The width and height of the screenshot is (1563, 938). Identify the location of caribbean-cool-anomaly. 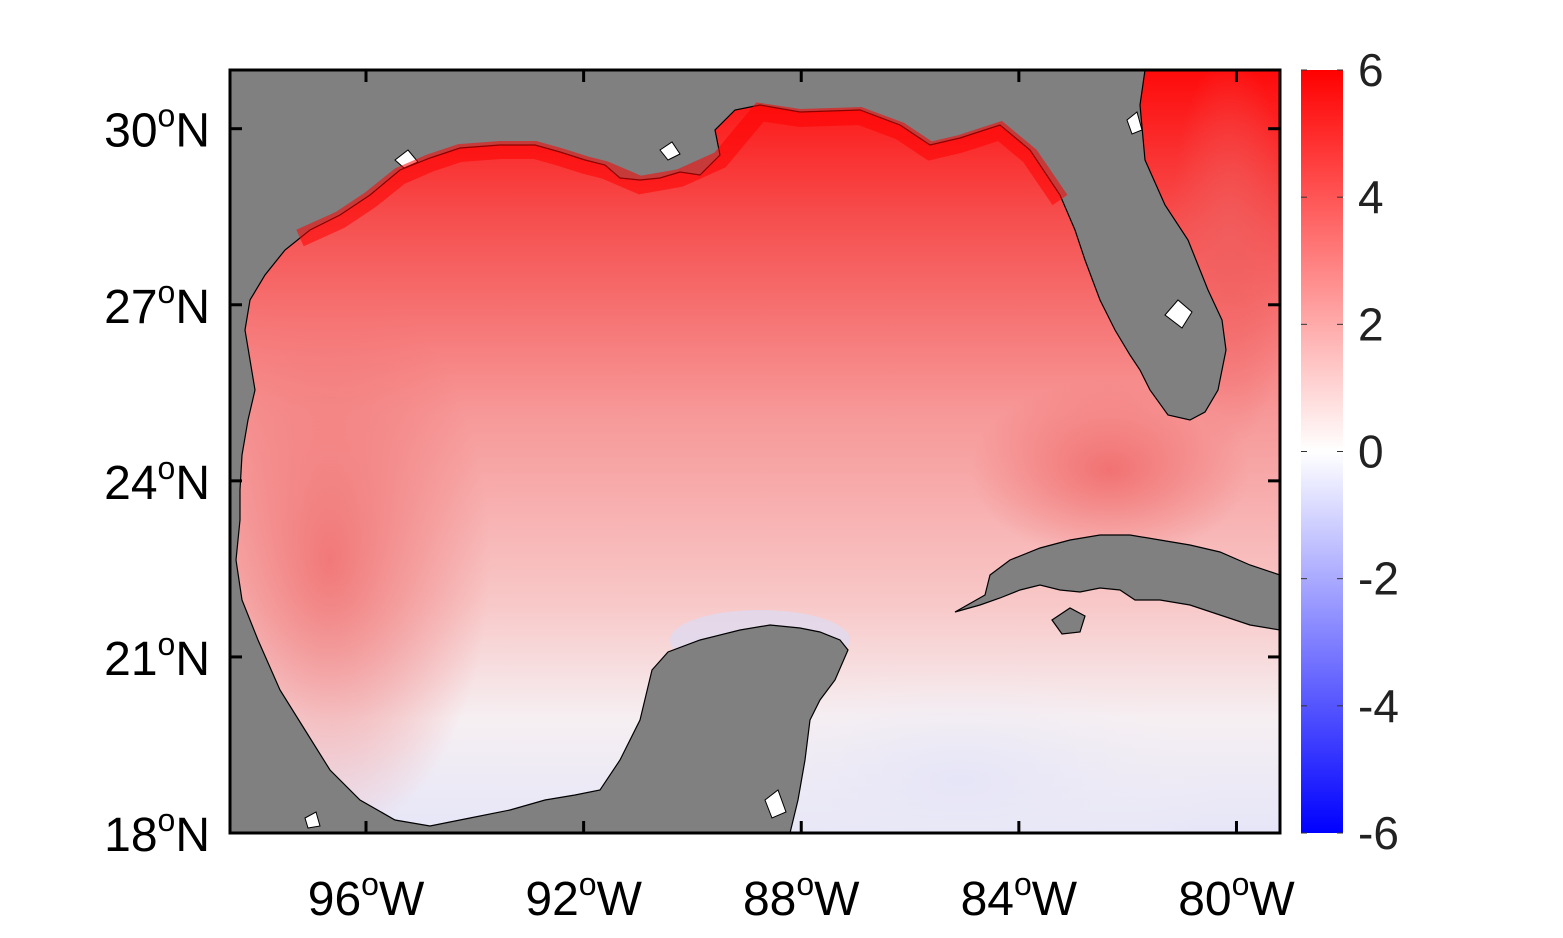
(960, 751).